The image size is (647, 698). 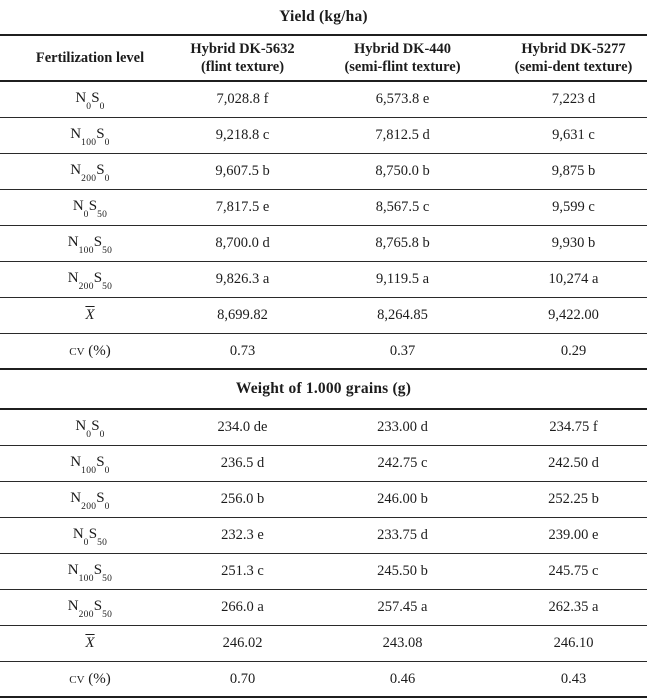 What do you see at coordinates (402, 49) in the screenshot?
I see `hybrid-name: Hybrid DK-440` at bounding box center [402, 49].